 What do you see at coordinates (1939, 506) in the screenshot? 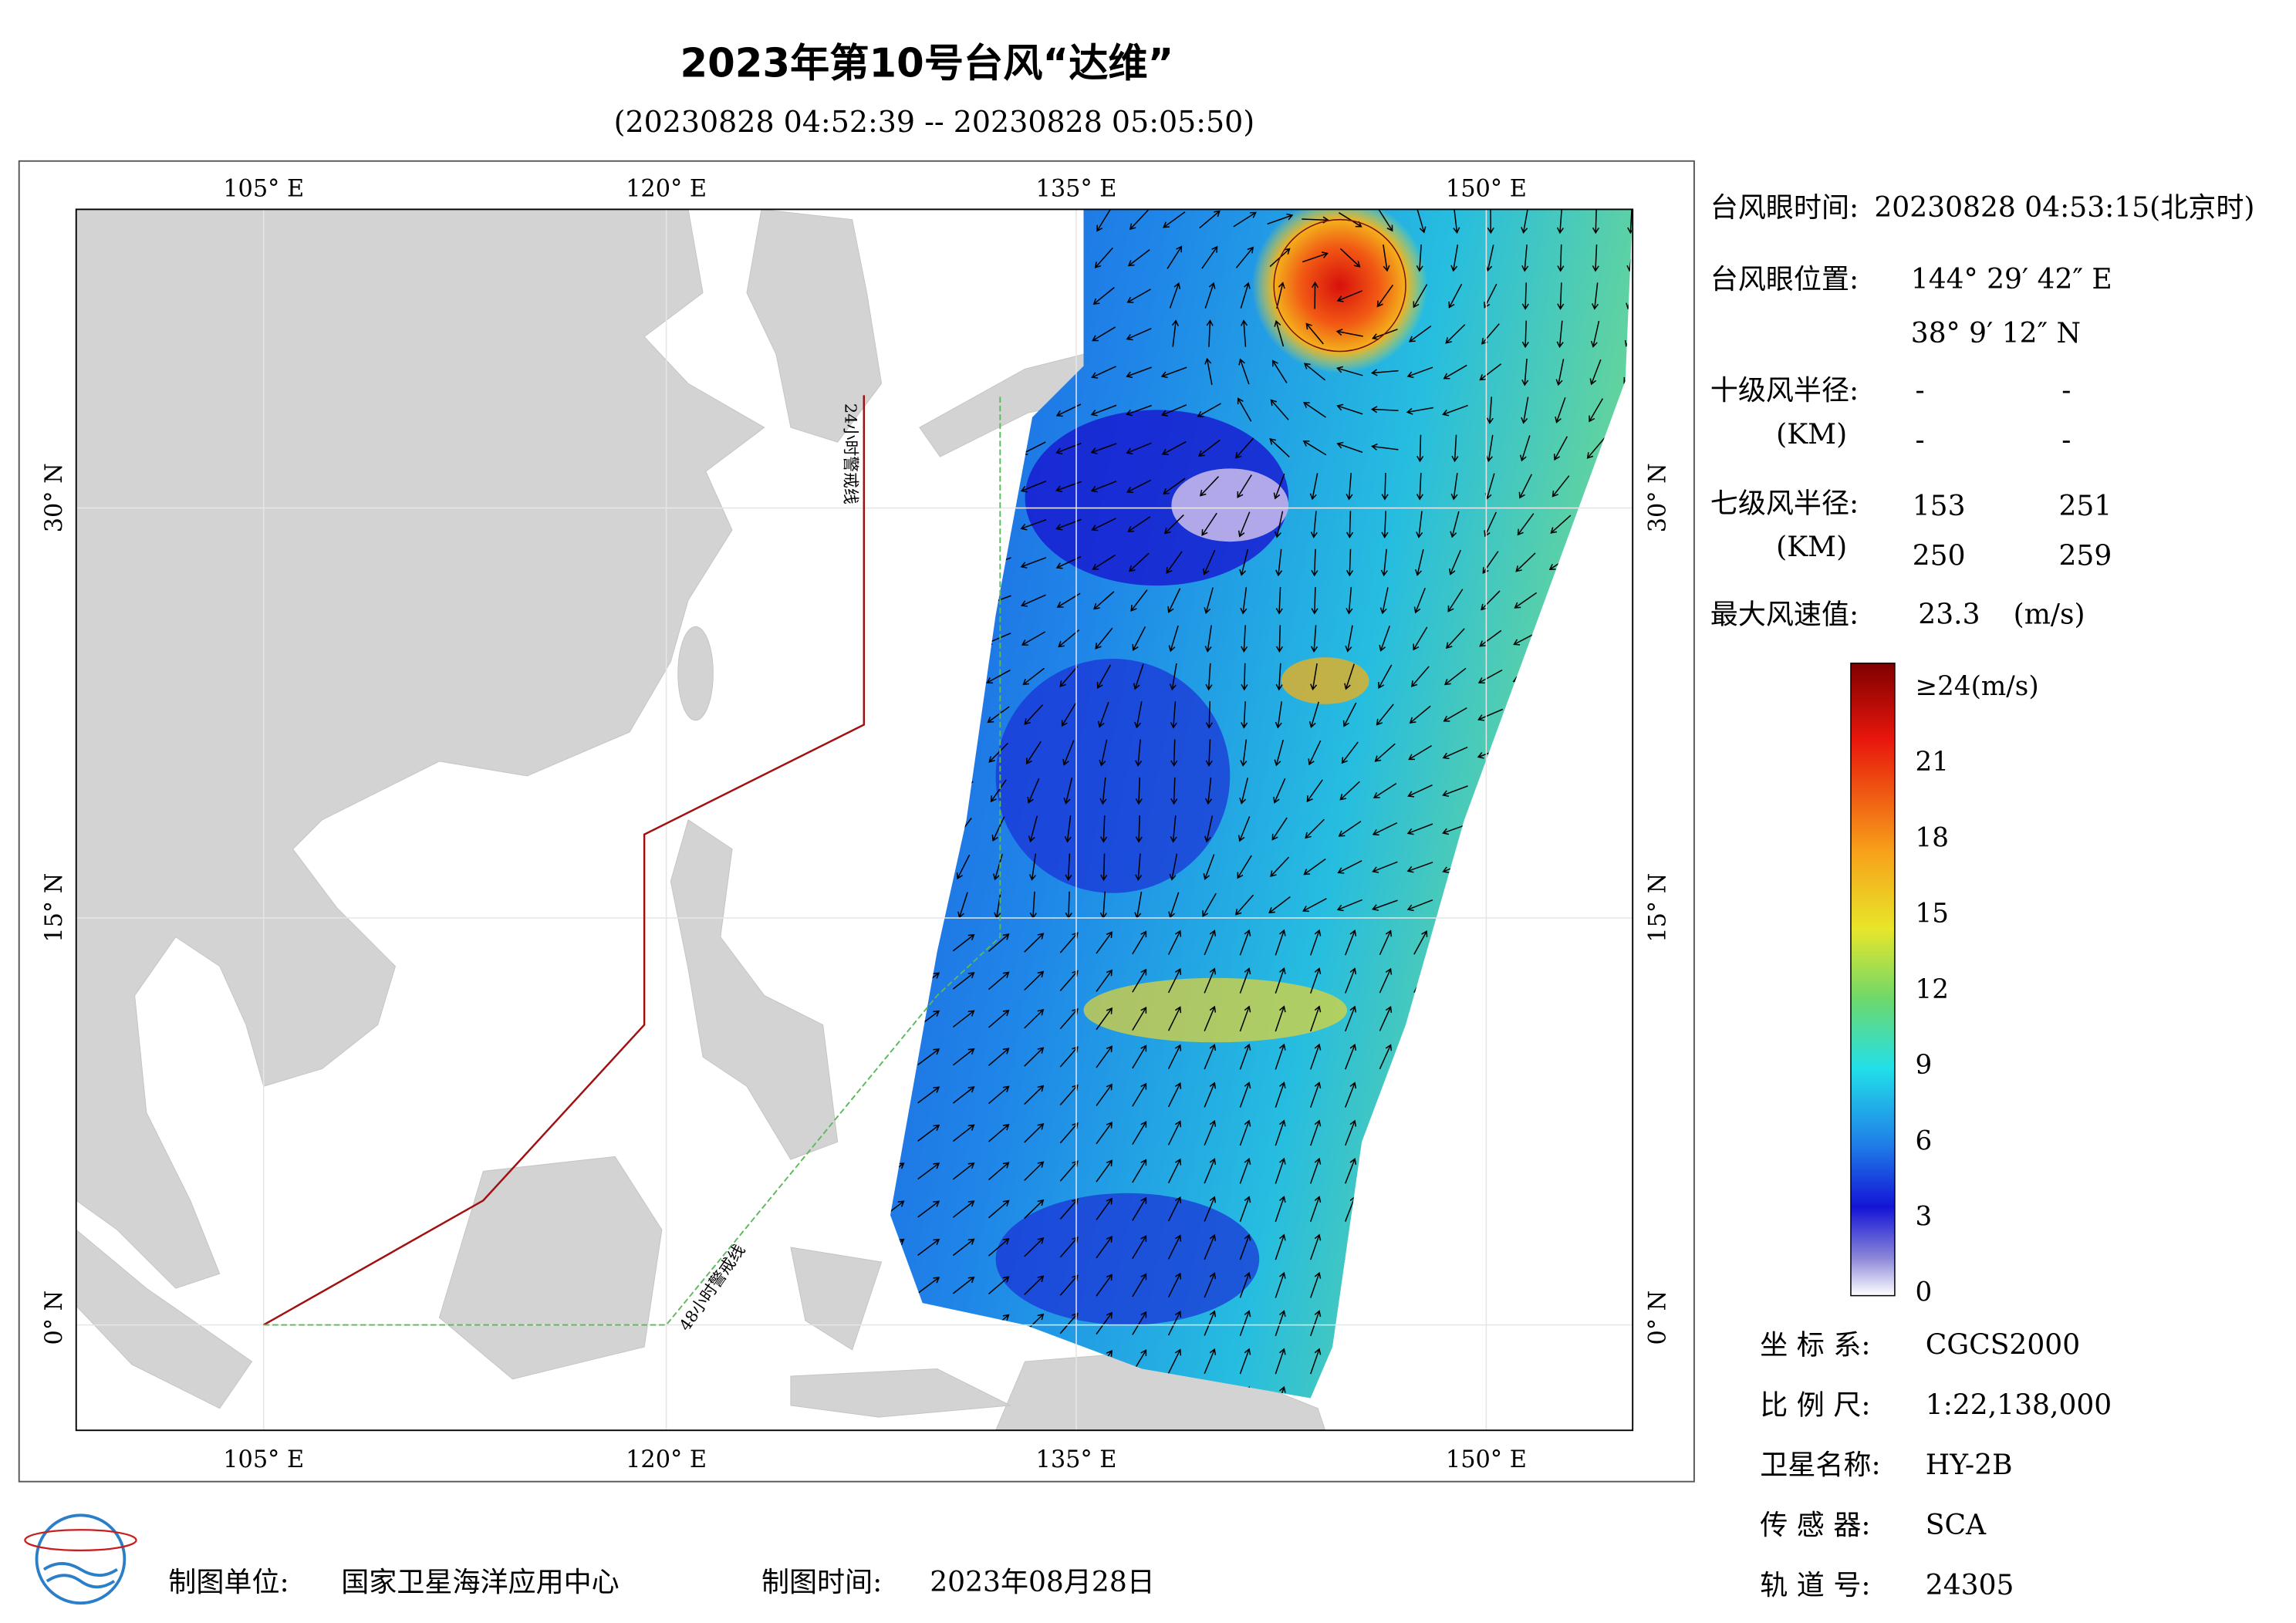
I see `r7-value: 153` at bounding box center [1939, 506].